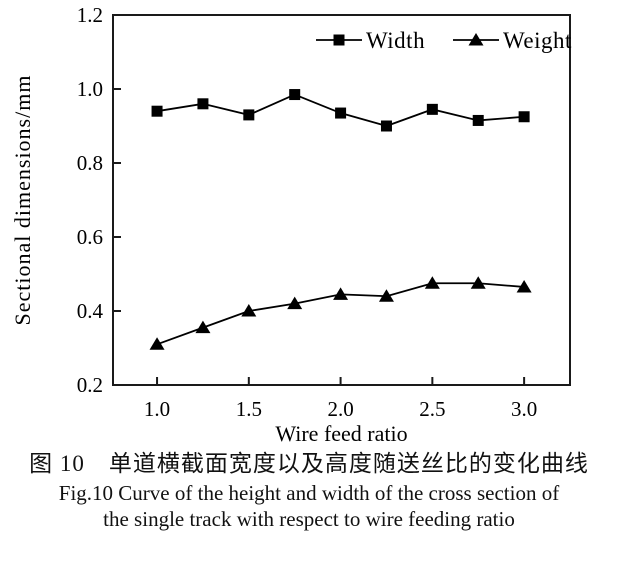 This screenshot has height=562, width=618. I want to click on y-tick-label: 0.4, so click(90, 311).